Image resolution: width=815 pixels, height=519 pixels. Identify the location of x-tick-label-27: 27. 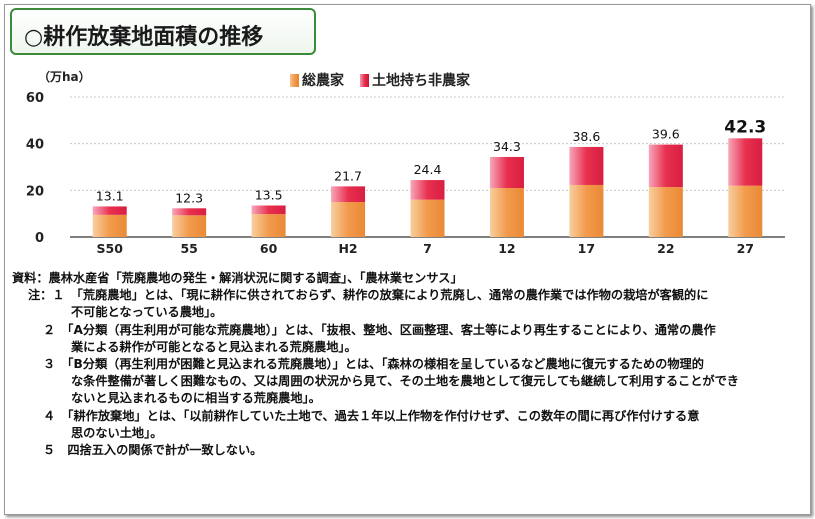
(745, 248).